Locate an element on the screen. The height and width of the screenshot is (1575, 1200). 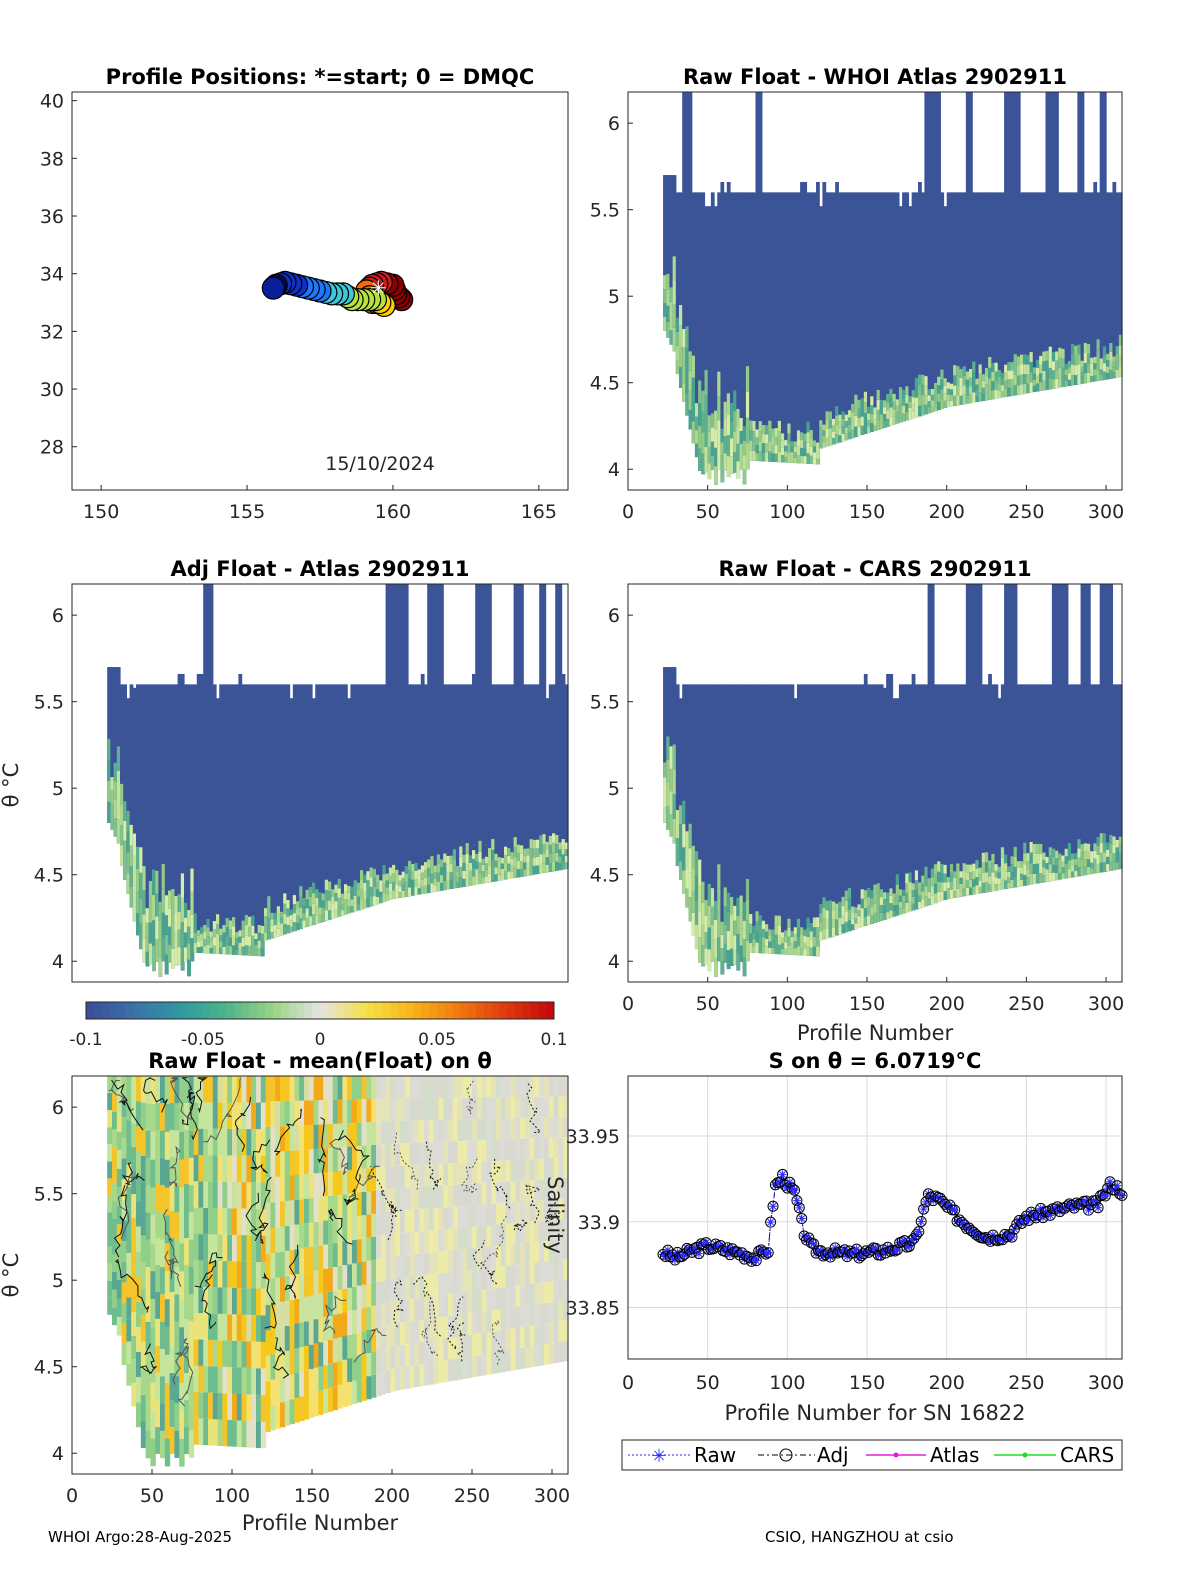
contour-line is located at coordinates (269, 1300).